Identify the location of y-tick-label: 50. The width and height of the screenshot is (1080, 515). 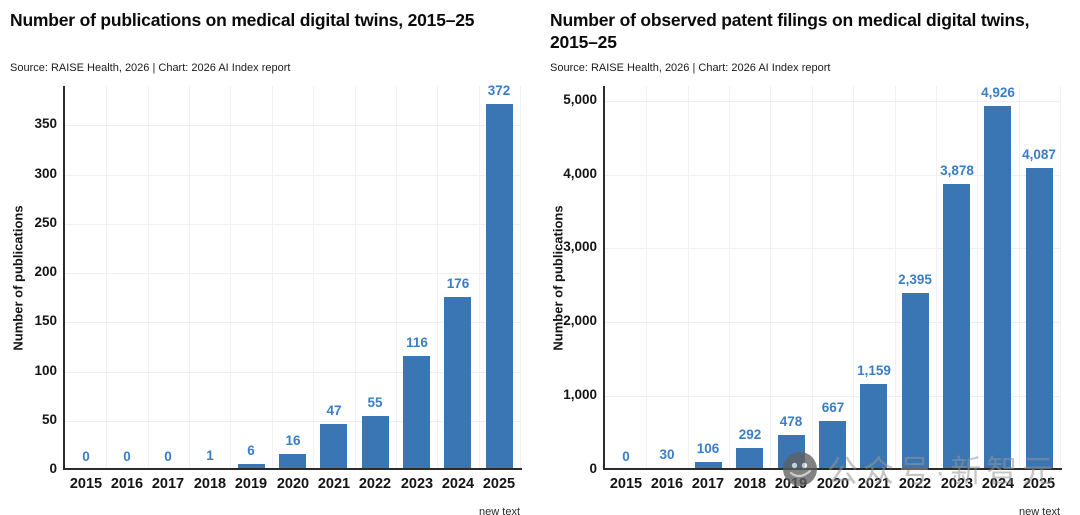
(49, 419).